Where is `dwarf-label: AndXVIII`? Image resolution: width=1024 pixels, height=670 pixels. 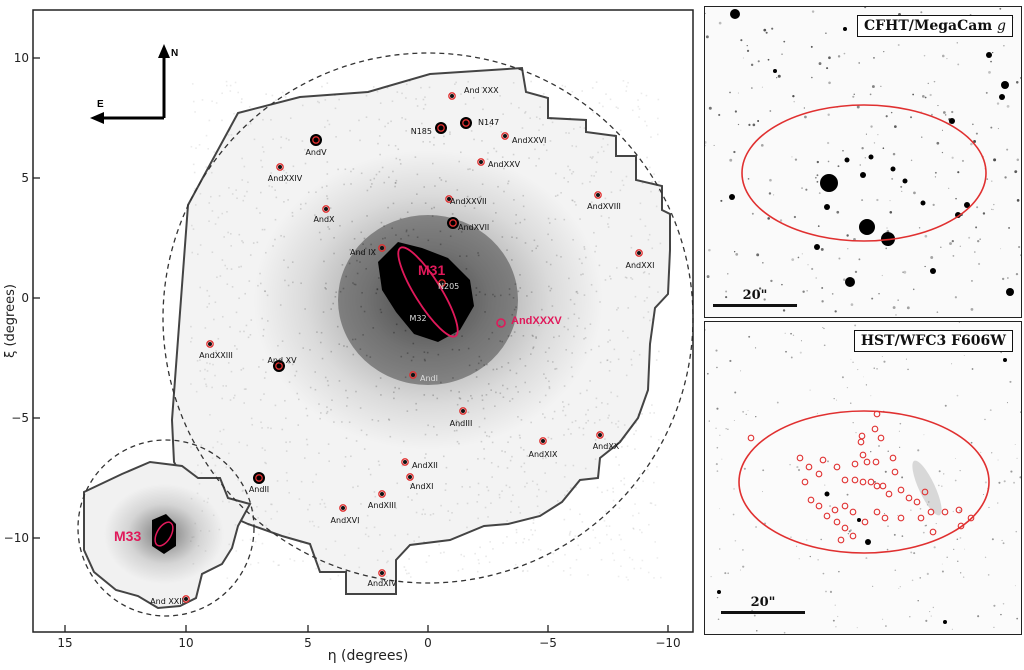
dwarf-label: AndXVIII is located at coordinates (604, 206).